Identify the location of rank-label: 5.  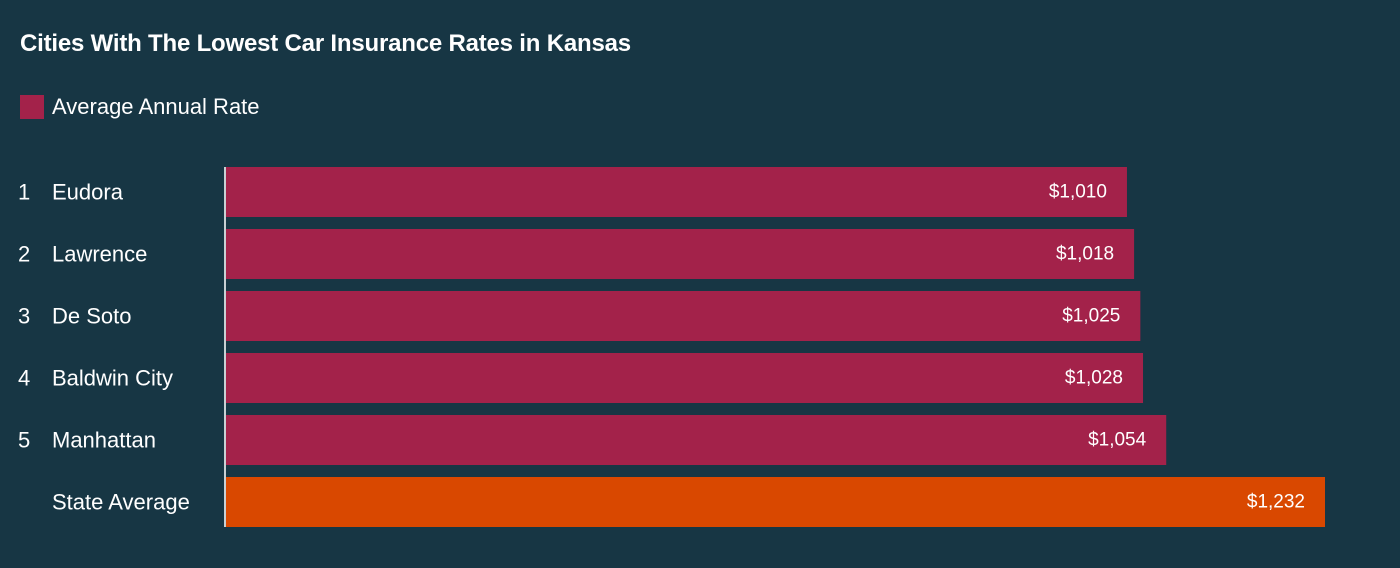
(24, 440).